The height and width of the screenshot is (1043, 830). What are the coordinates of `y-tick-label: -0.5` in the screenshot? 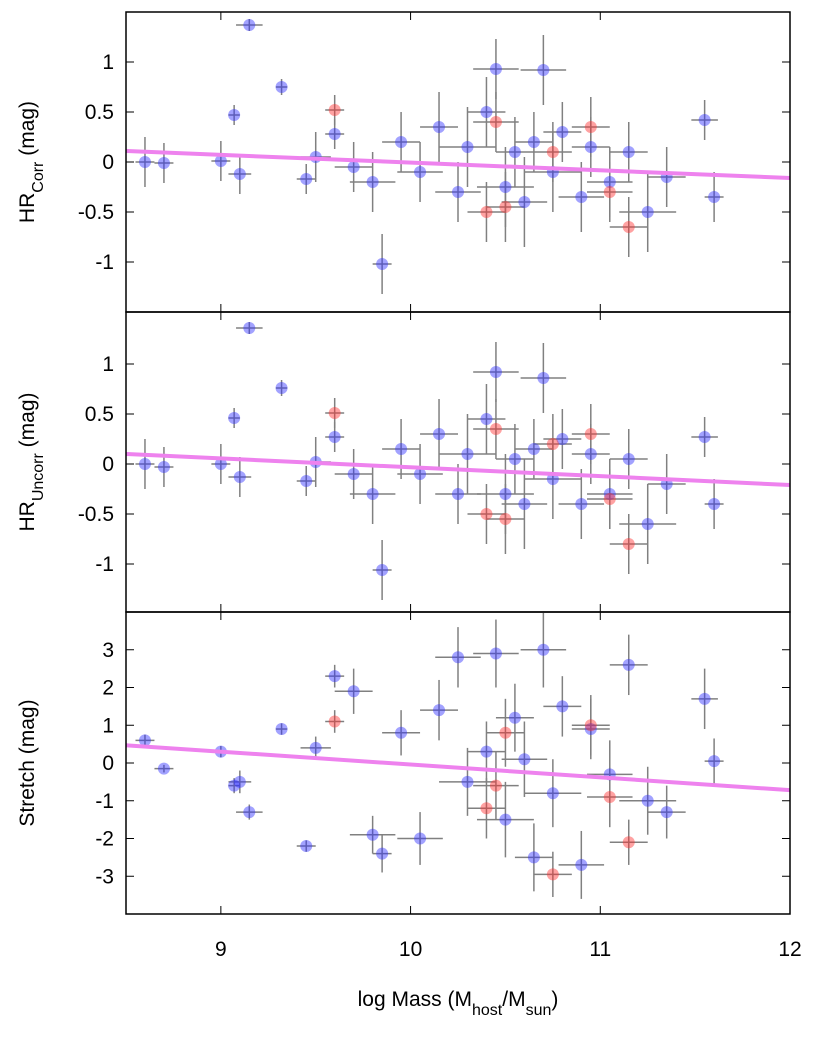 It's located at (96, 514).